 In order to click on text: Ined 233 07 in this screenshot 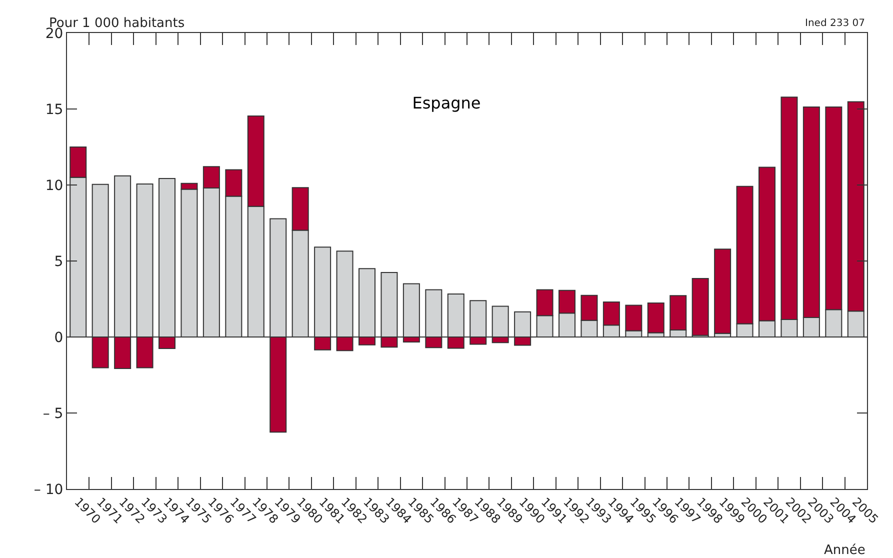, I will do `click(835, 23)`.